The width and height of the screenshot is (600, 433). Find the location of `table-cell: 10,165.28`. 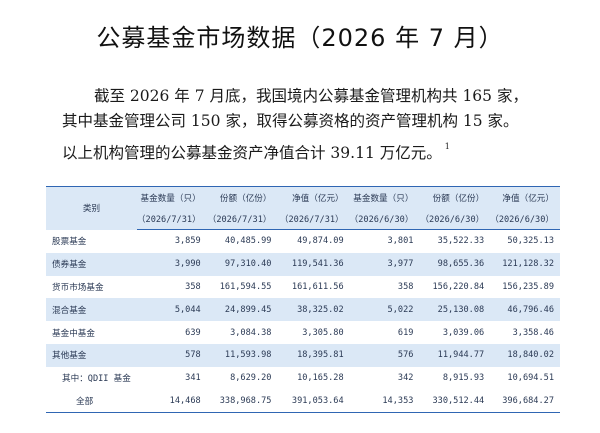

table-cell: 10,165.28 is located at coordinates (320, 378).